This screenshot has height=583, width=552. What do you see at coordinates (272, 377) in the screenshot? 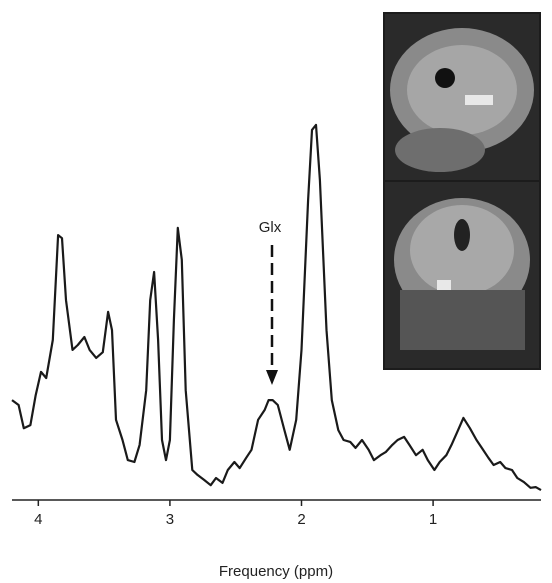
I see `annotation-arrowhead` at bounding box center [272, 377].